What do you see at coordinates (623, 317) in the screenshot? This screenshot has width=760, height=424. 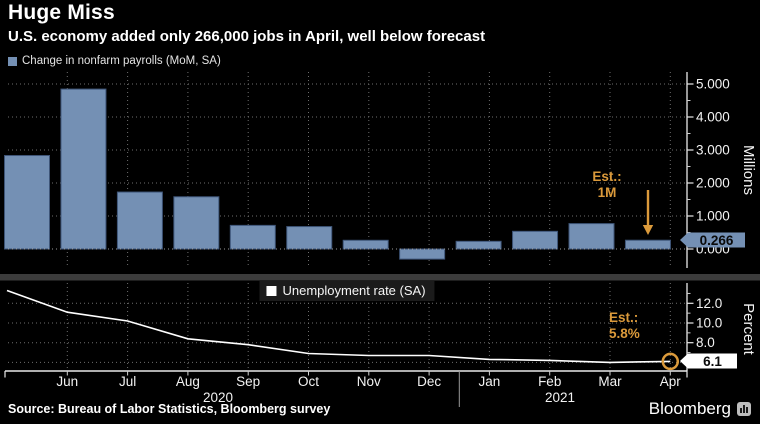 I see `unemployment-estimate-label: Est.:` at bounding box center [623, 317].